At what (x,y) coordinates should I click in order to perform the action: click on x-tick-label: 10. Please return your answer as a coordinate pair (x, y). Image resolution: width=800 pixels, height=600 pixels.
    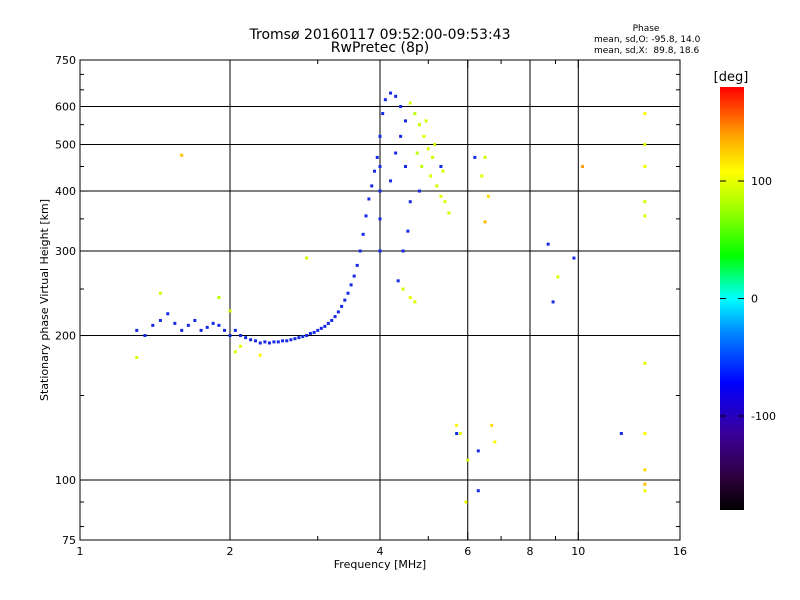
    Looking at the image, I should click on (578, 551).